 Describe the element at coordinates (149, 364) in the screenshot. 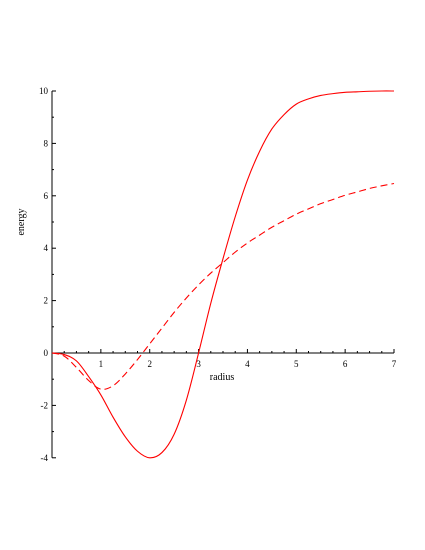

I see `x-tick-label: 2` at that location.